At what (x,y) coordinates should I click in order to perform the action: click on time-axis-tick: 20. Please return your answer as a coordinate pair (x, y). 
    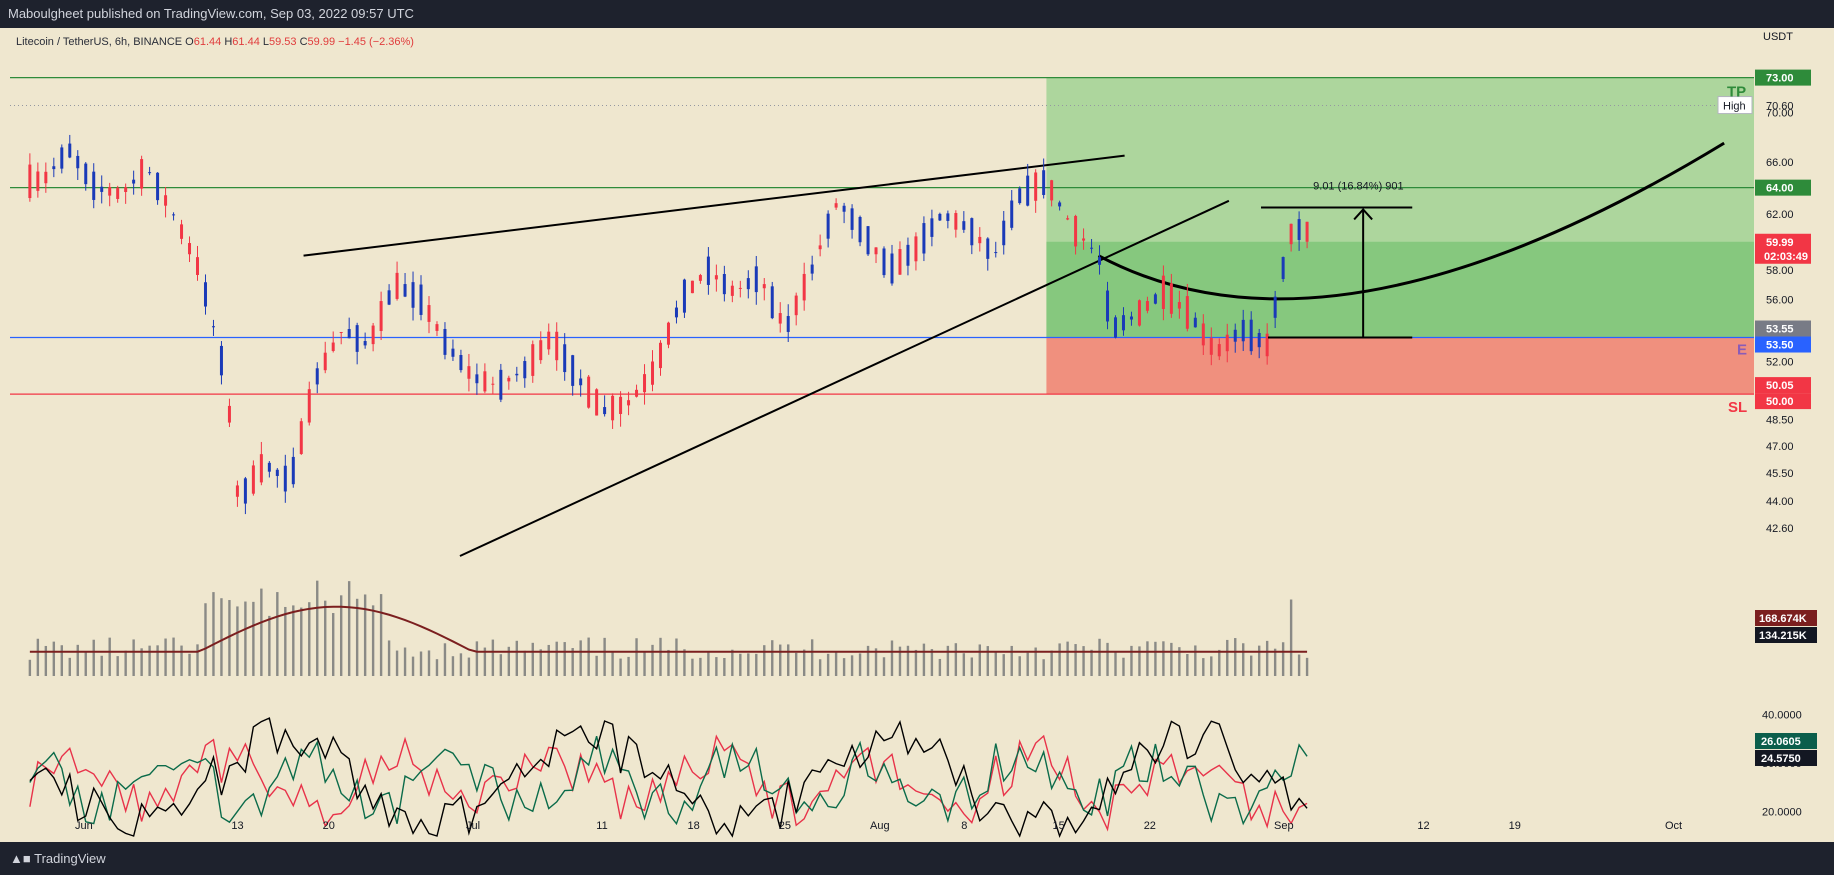
    Looking at the image, I should click on (329, 826).